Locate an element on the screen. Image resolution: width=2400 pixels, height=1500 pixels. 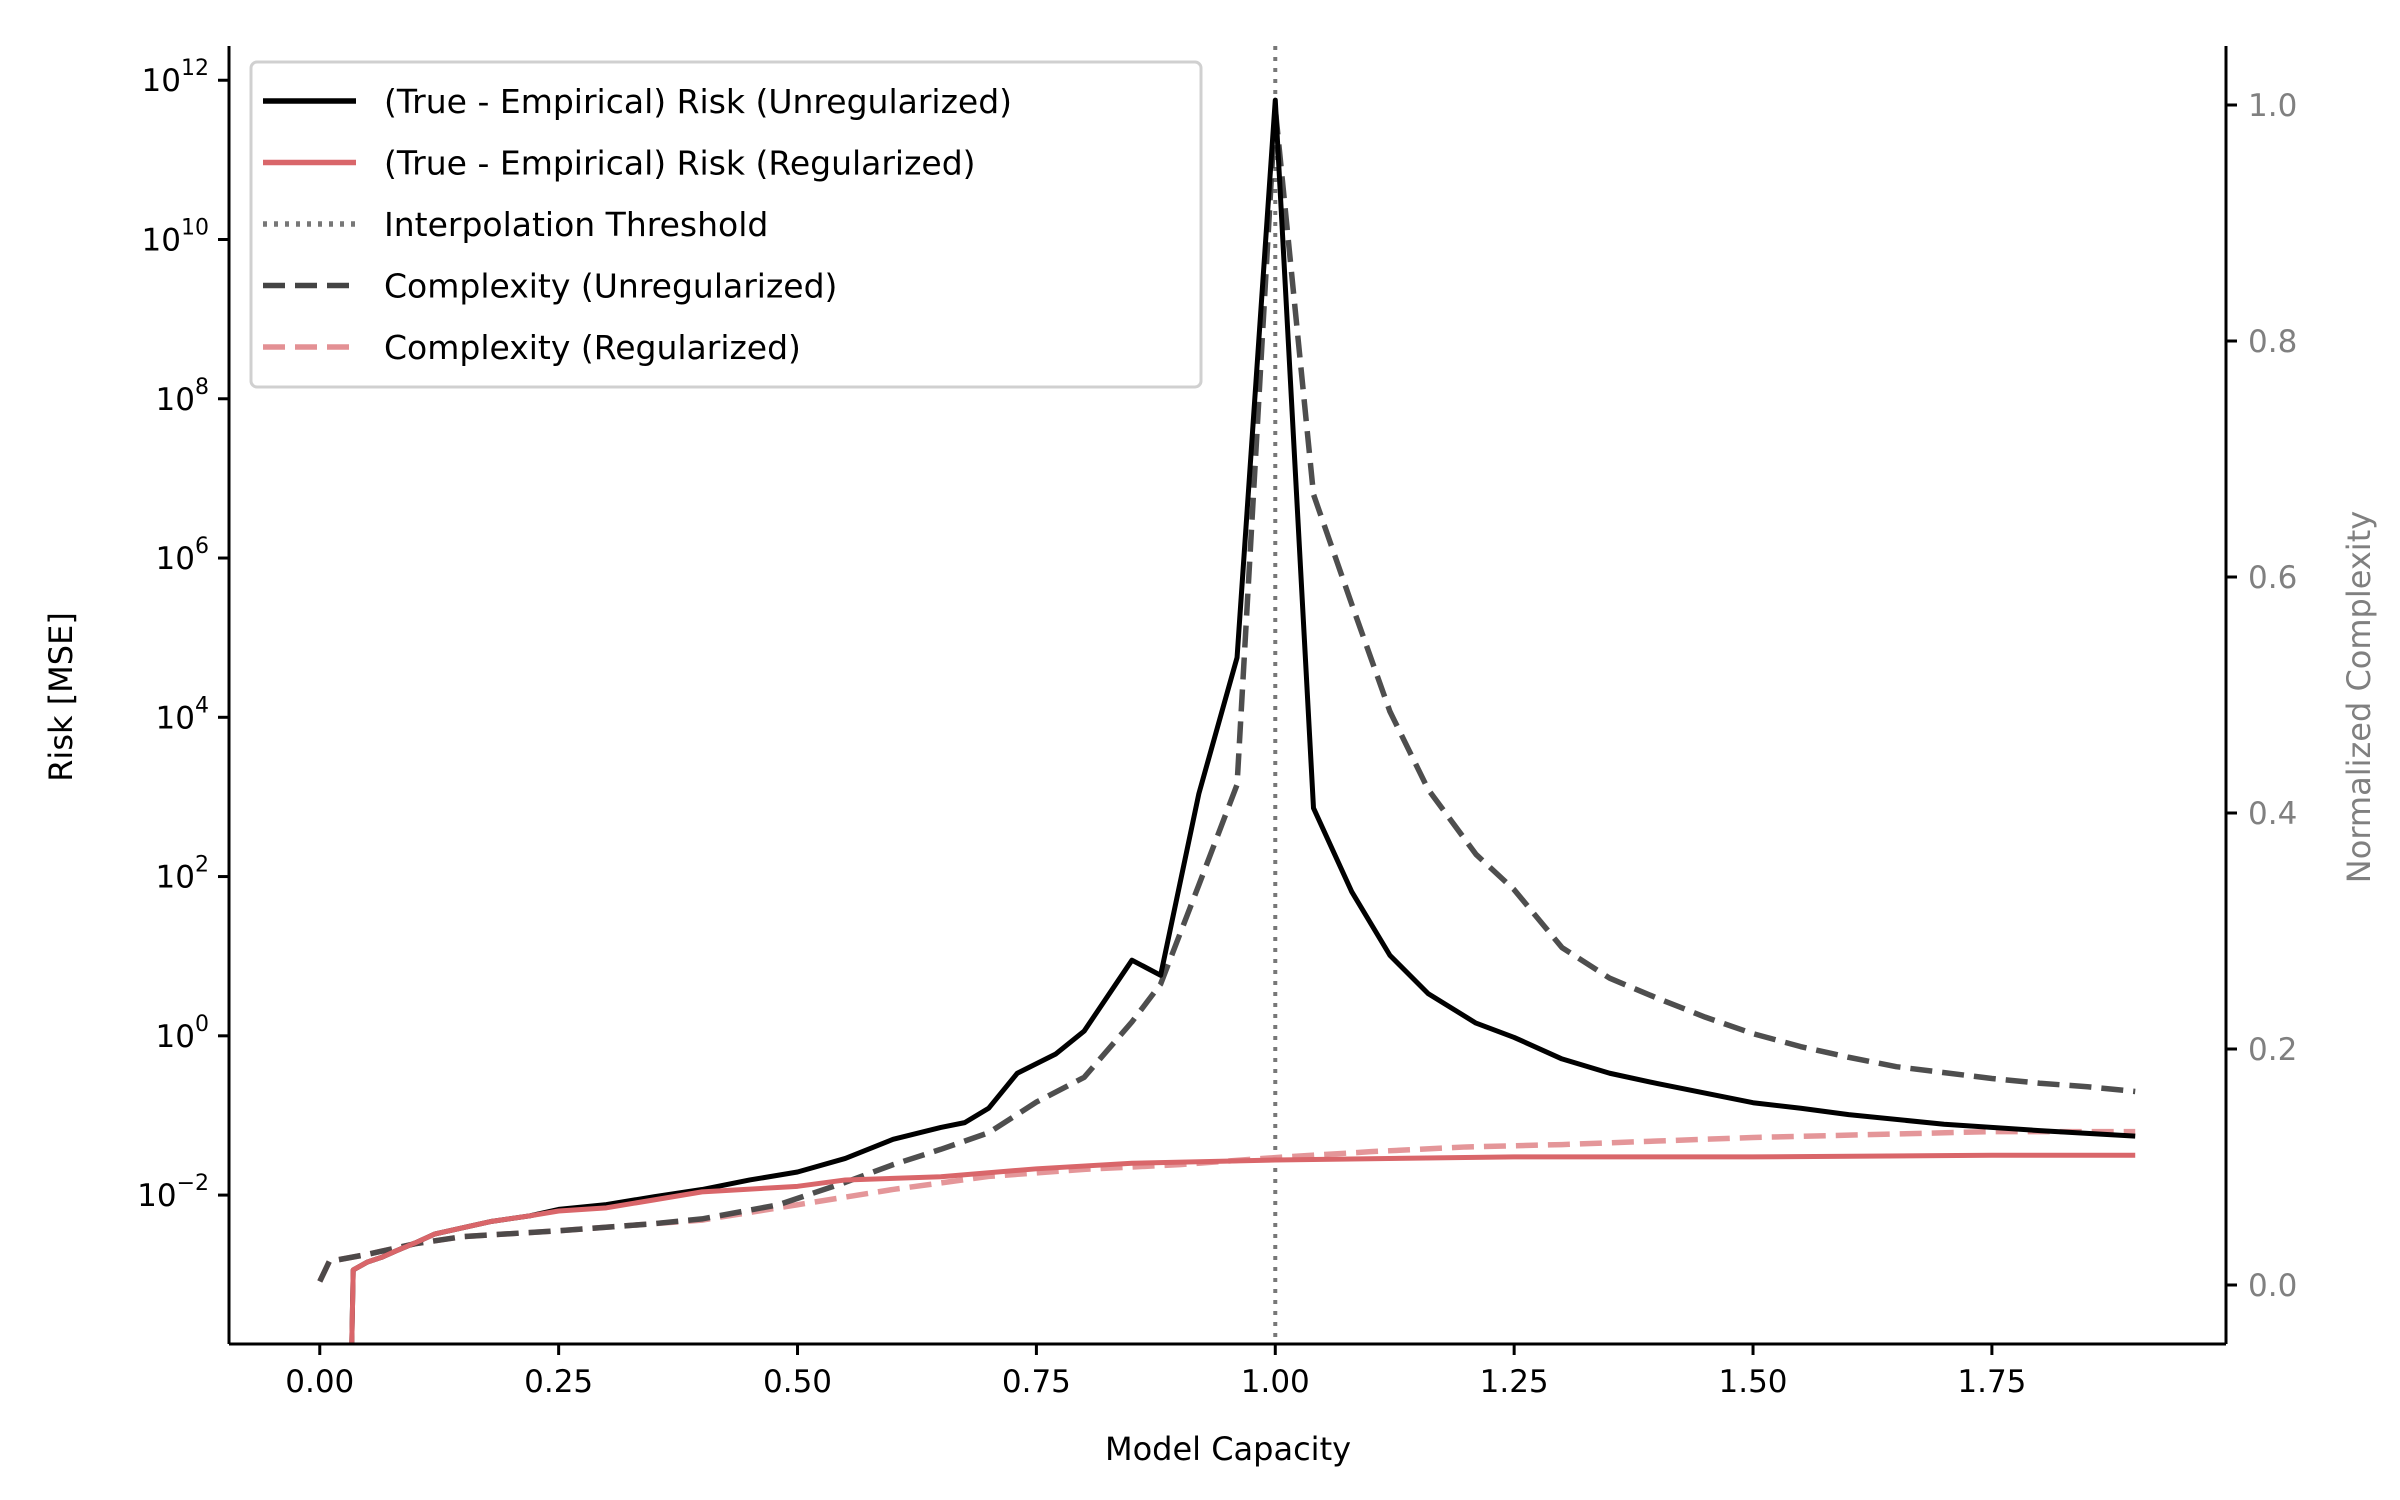
legend-label: Interpolation Threshold is located at coordinates (576, 224).